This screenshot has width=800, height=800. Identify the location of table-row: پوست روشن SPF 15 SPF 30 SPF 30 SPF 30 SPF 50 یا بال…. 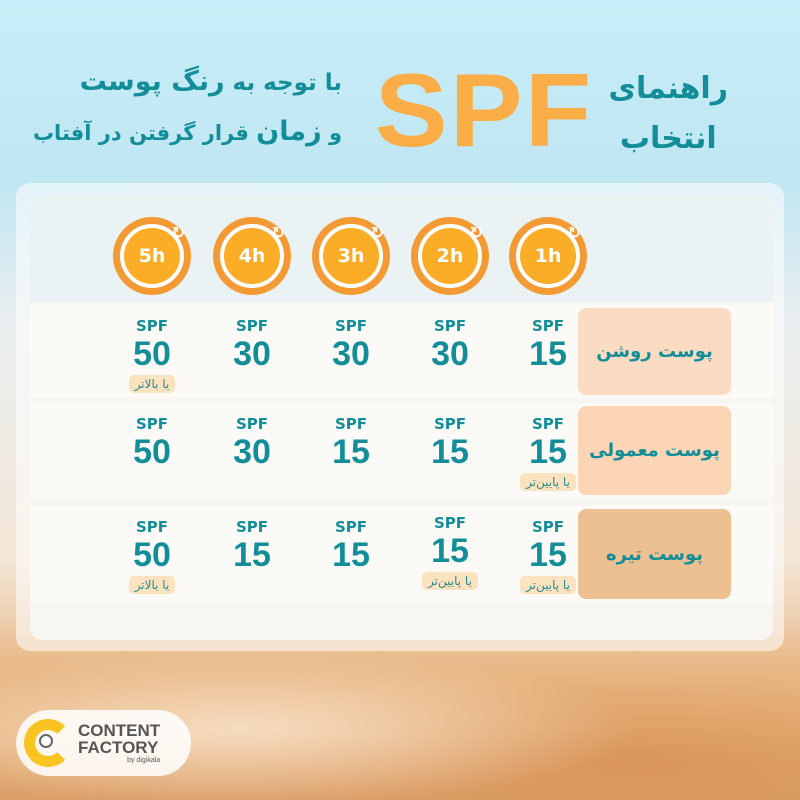
(401, 351).